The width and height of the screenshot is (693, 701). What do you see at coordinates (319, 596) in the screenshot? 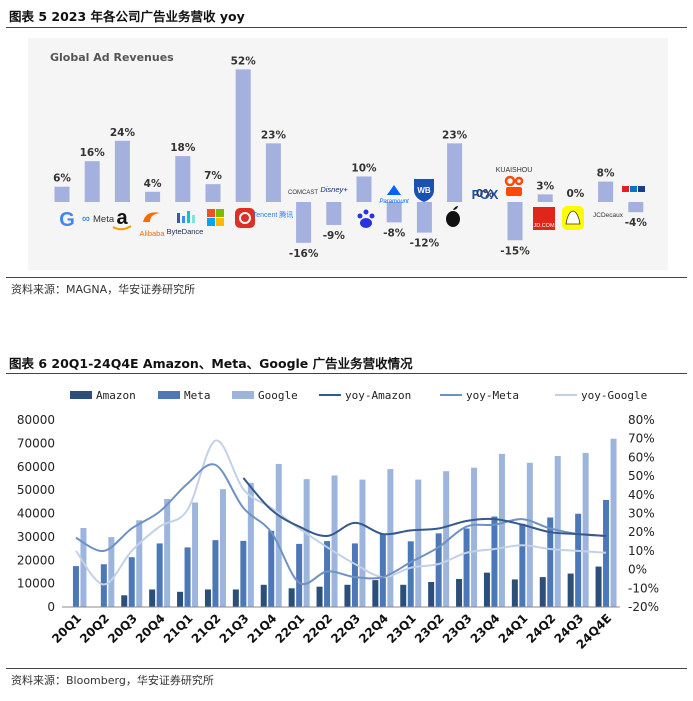
I see `bar-amazon-22q2` at bounding box center [319, 596].